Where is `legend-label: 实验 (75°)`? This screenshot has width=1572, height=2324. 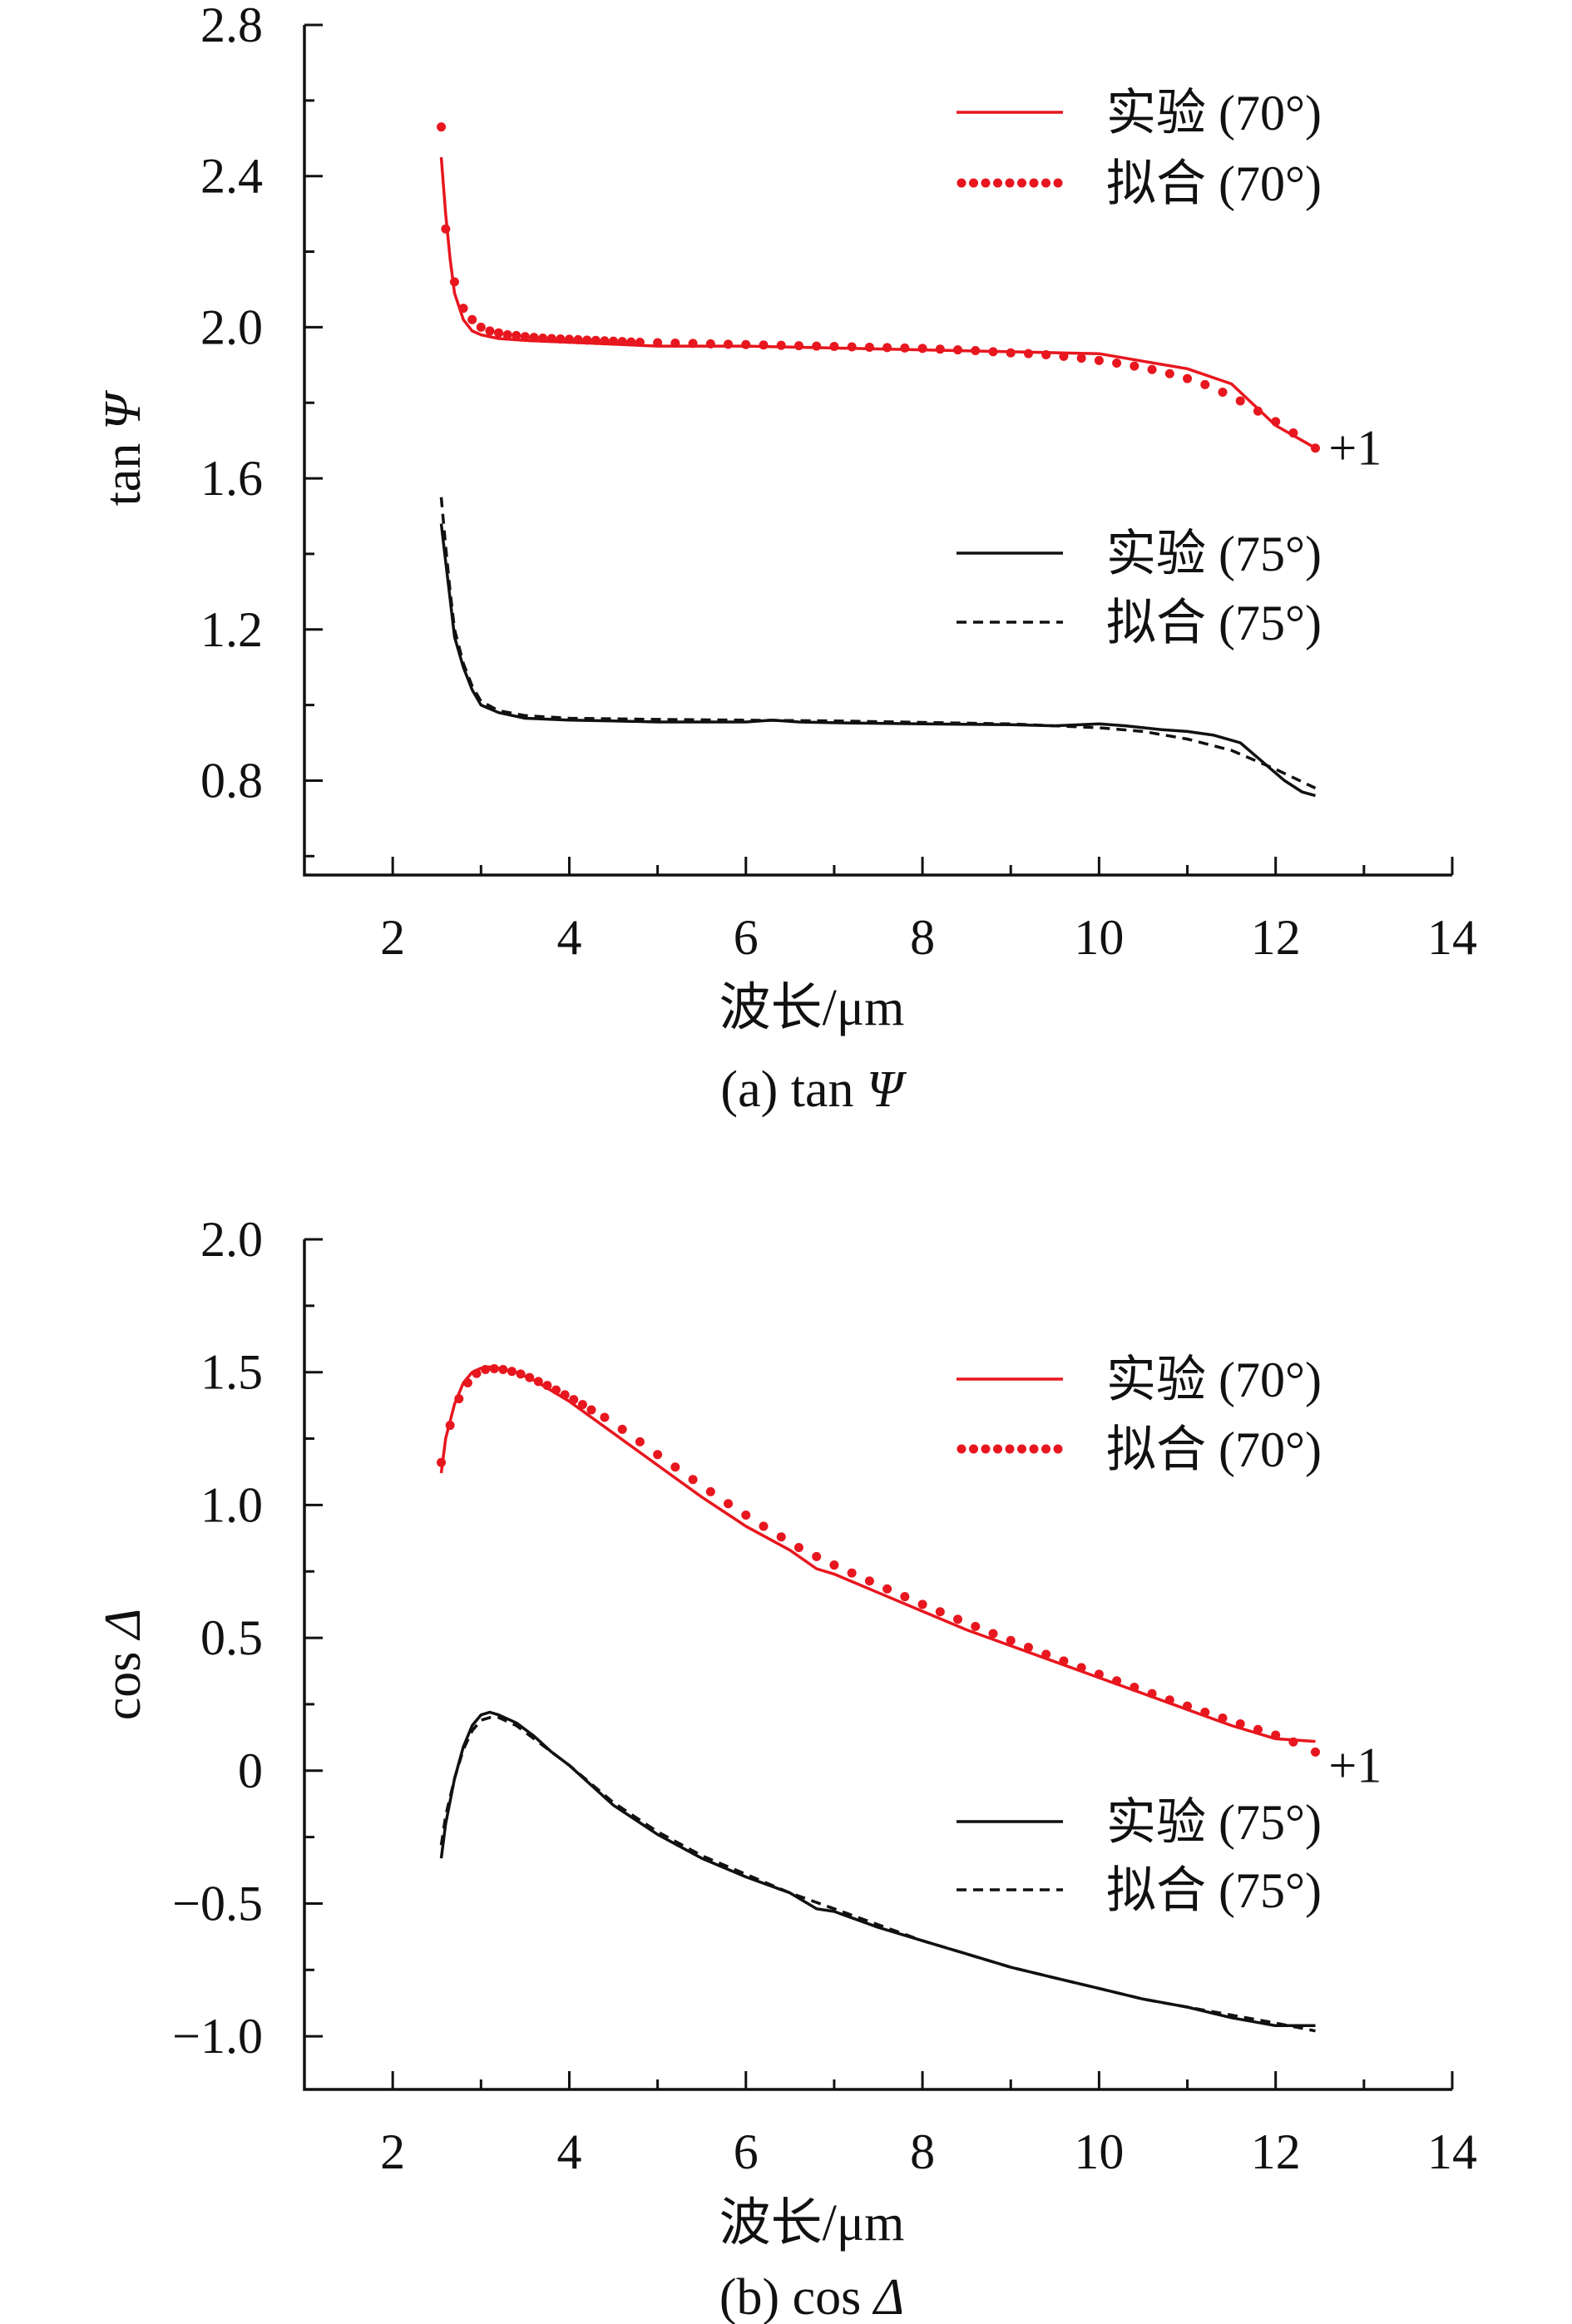
legend-label: 实验 (75°) is located at coordinates (1214, 1823).